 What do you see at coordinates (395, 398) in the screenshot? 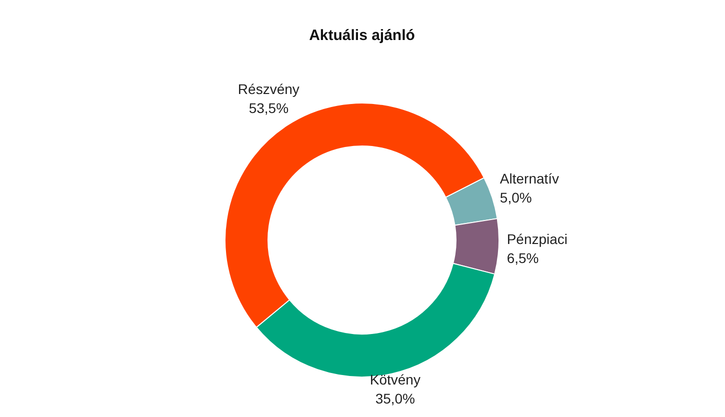
I see `data-label: 35,0%` at bounding box center [395, 398].